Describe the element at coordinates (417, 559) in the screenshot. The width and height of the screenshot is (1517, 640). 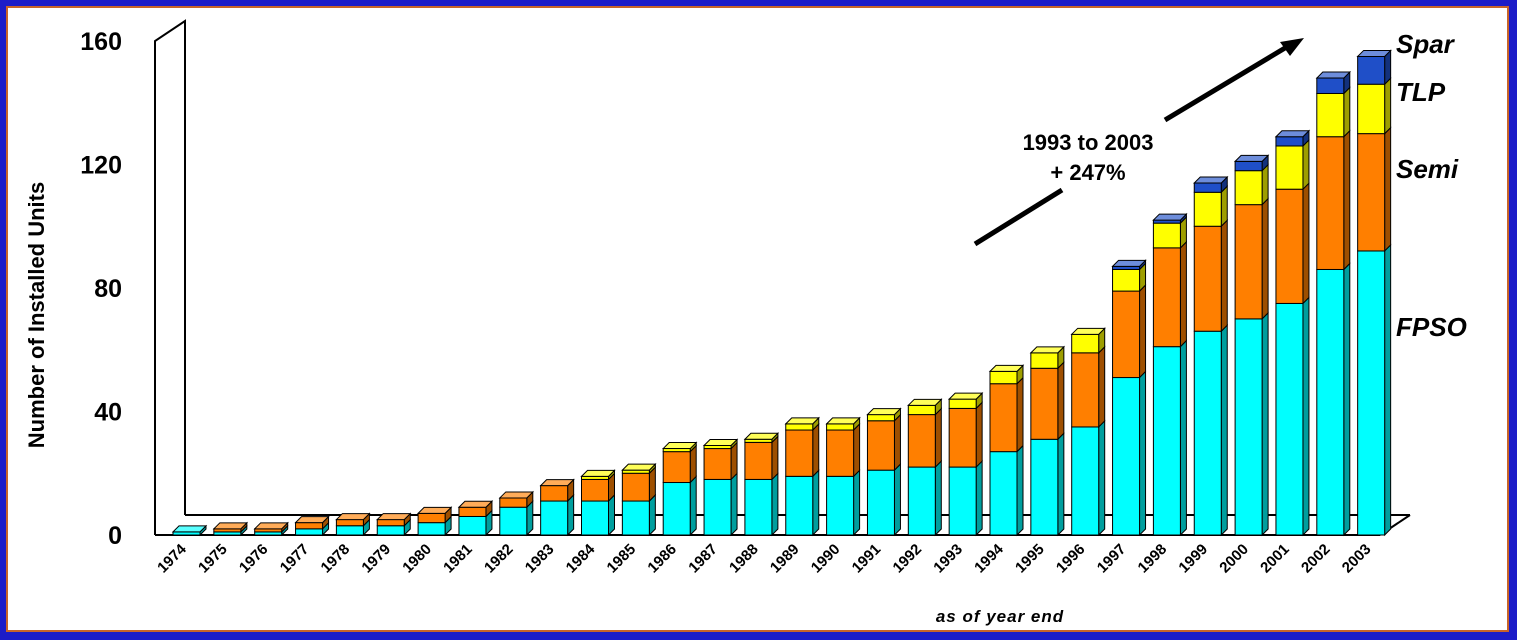
I see `x-tick-label: 1980` at that location.